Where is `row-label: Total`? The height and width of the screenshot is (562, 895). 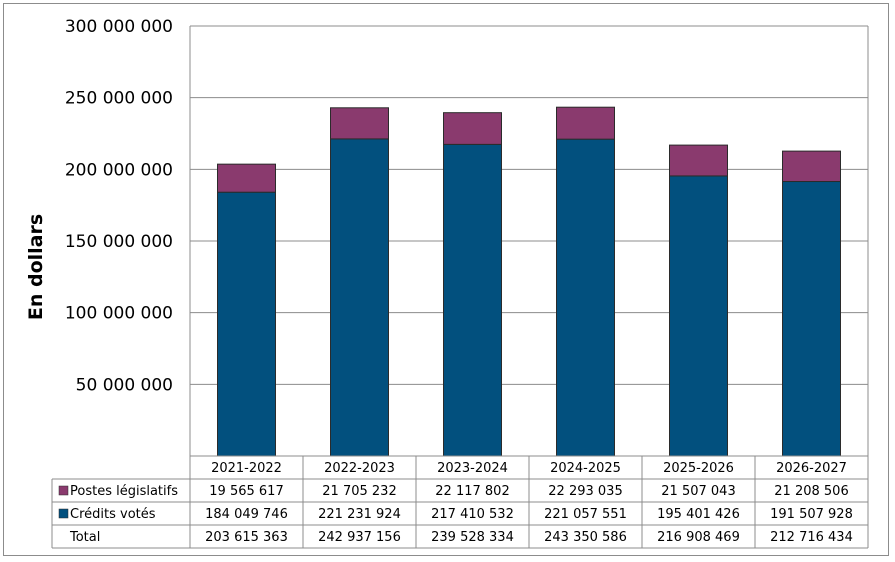
row-label: Total is located at coordinates (84, 537).